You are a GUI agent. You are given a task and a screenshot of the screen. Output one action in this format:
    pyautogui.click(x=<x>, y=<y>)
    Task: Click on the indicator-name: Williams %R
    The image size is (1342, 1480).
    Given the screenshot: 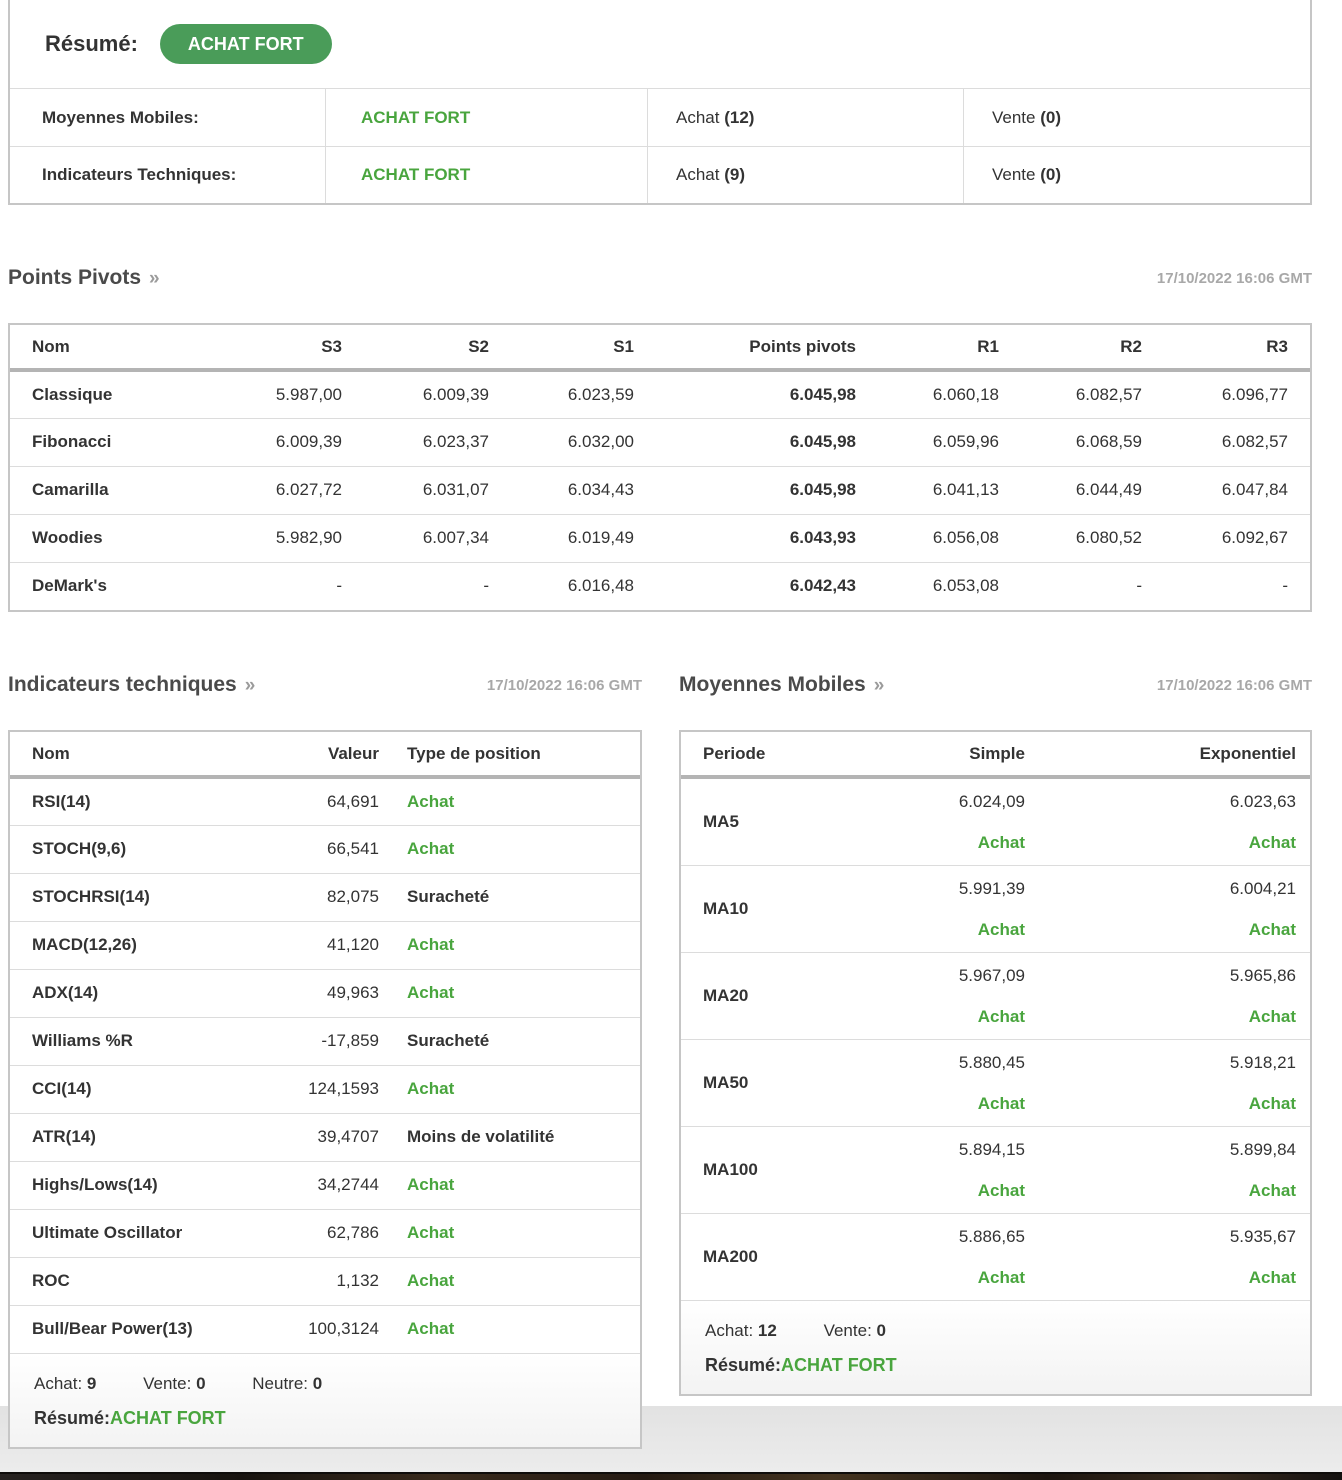 What is the action you would take?
    pyautogui.click(x=110, y=1040)
    